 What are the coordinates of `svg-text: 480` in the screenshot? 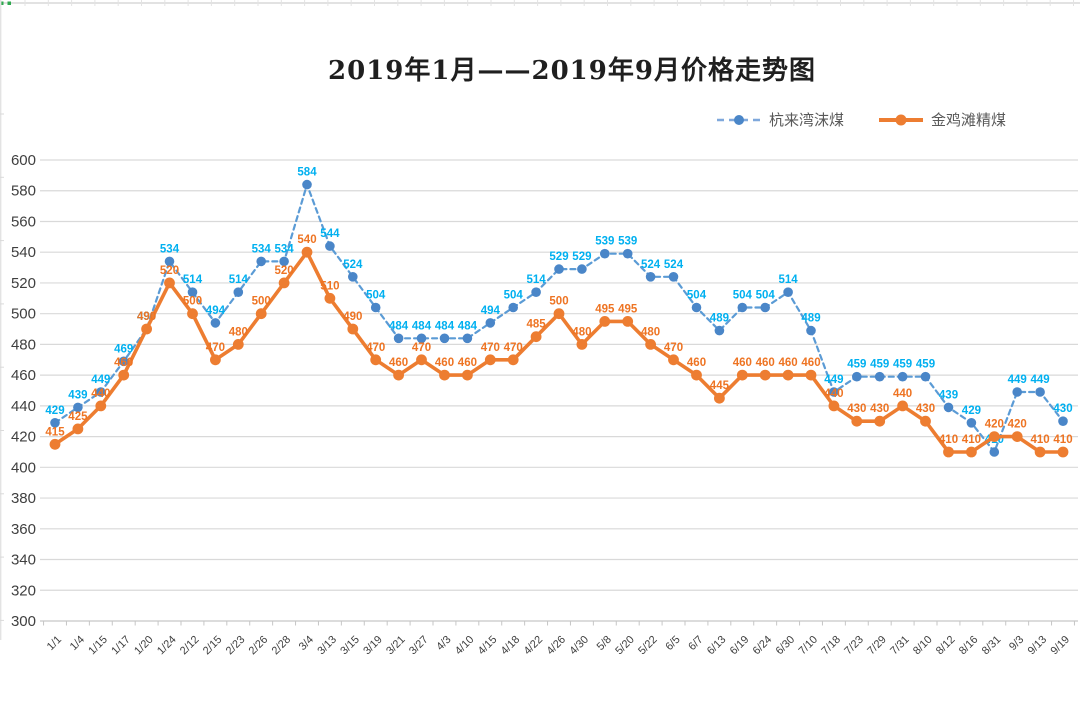 It's located at (23, 344).